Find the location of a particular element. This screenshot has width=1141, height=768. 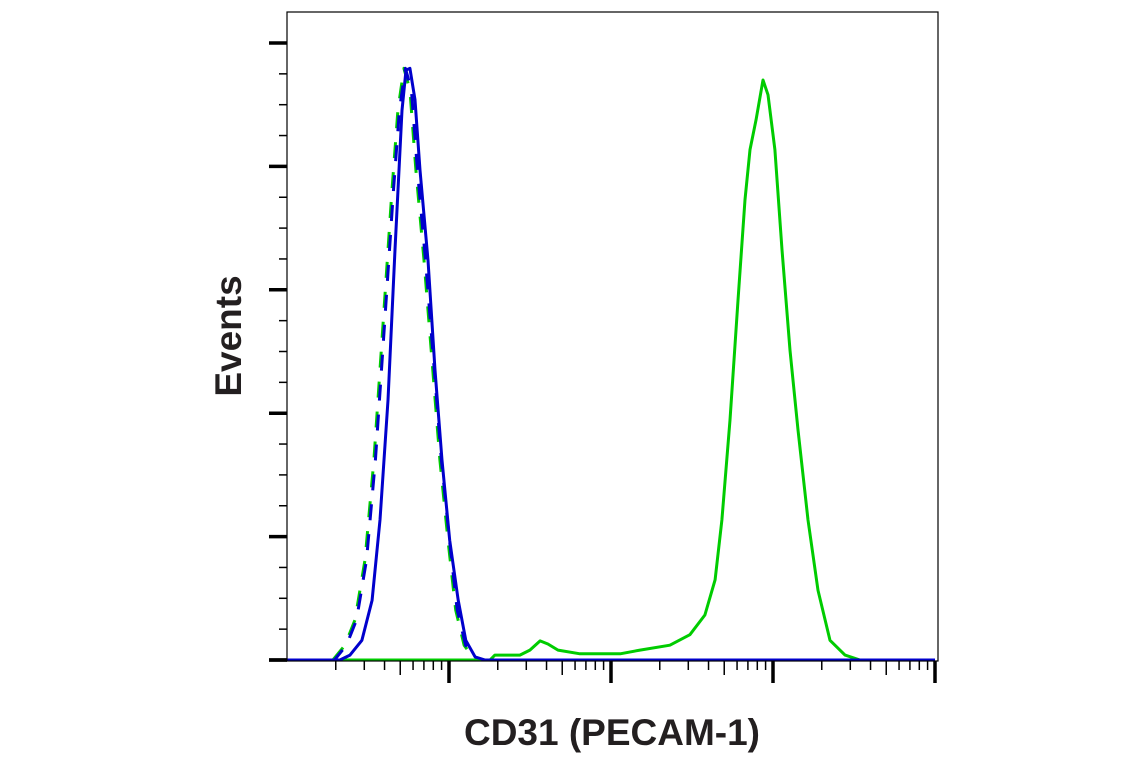

x-axis-label: CD31 (PECAM-1) is located at coordinates (612, 732).